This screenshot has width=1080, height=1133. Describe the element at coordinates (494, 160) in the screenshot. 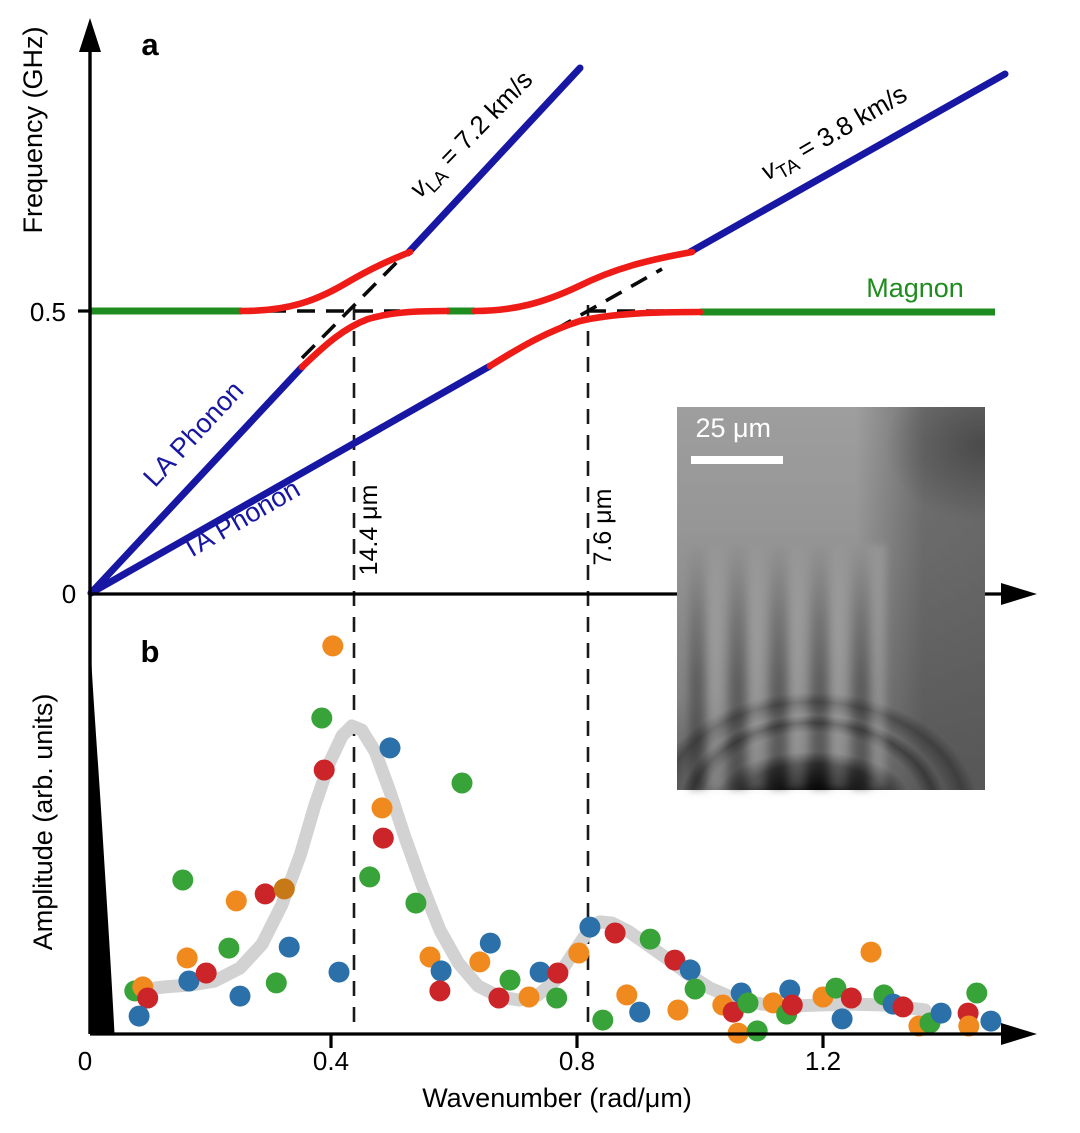

I see `la-phonon-line-upper` at that location.